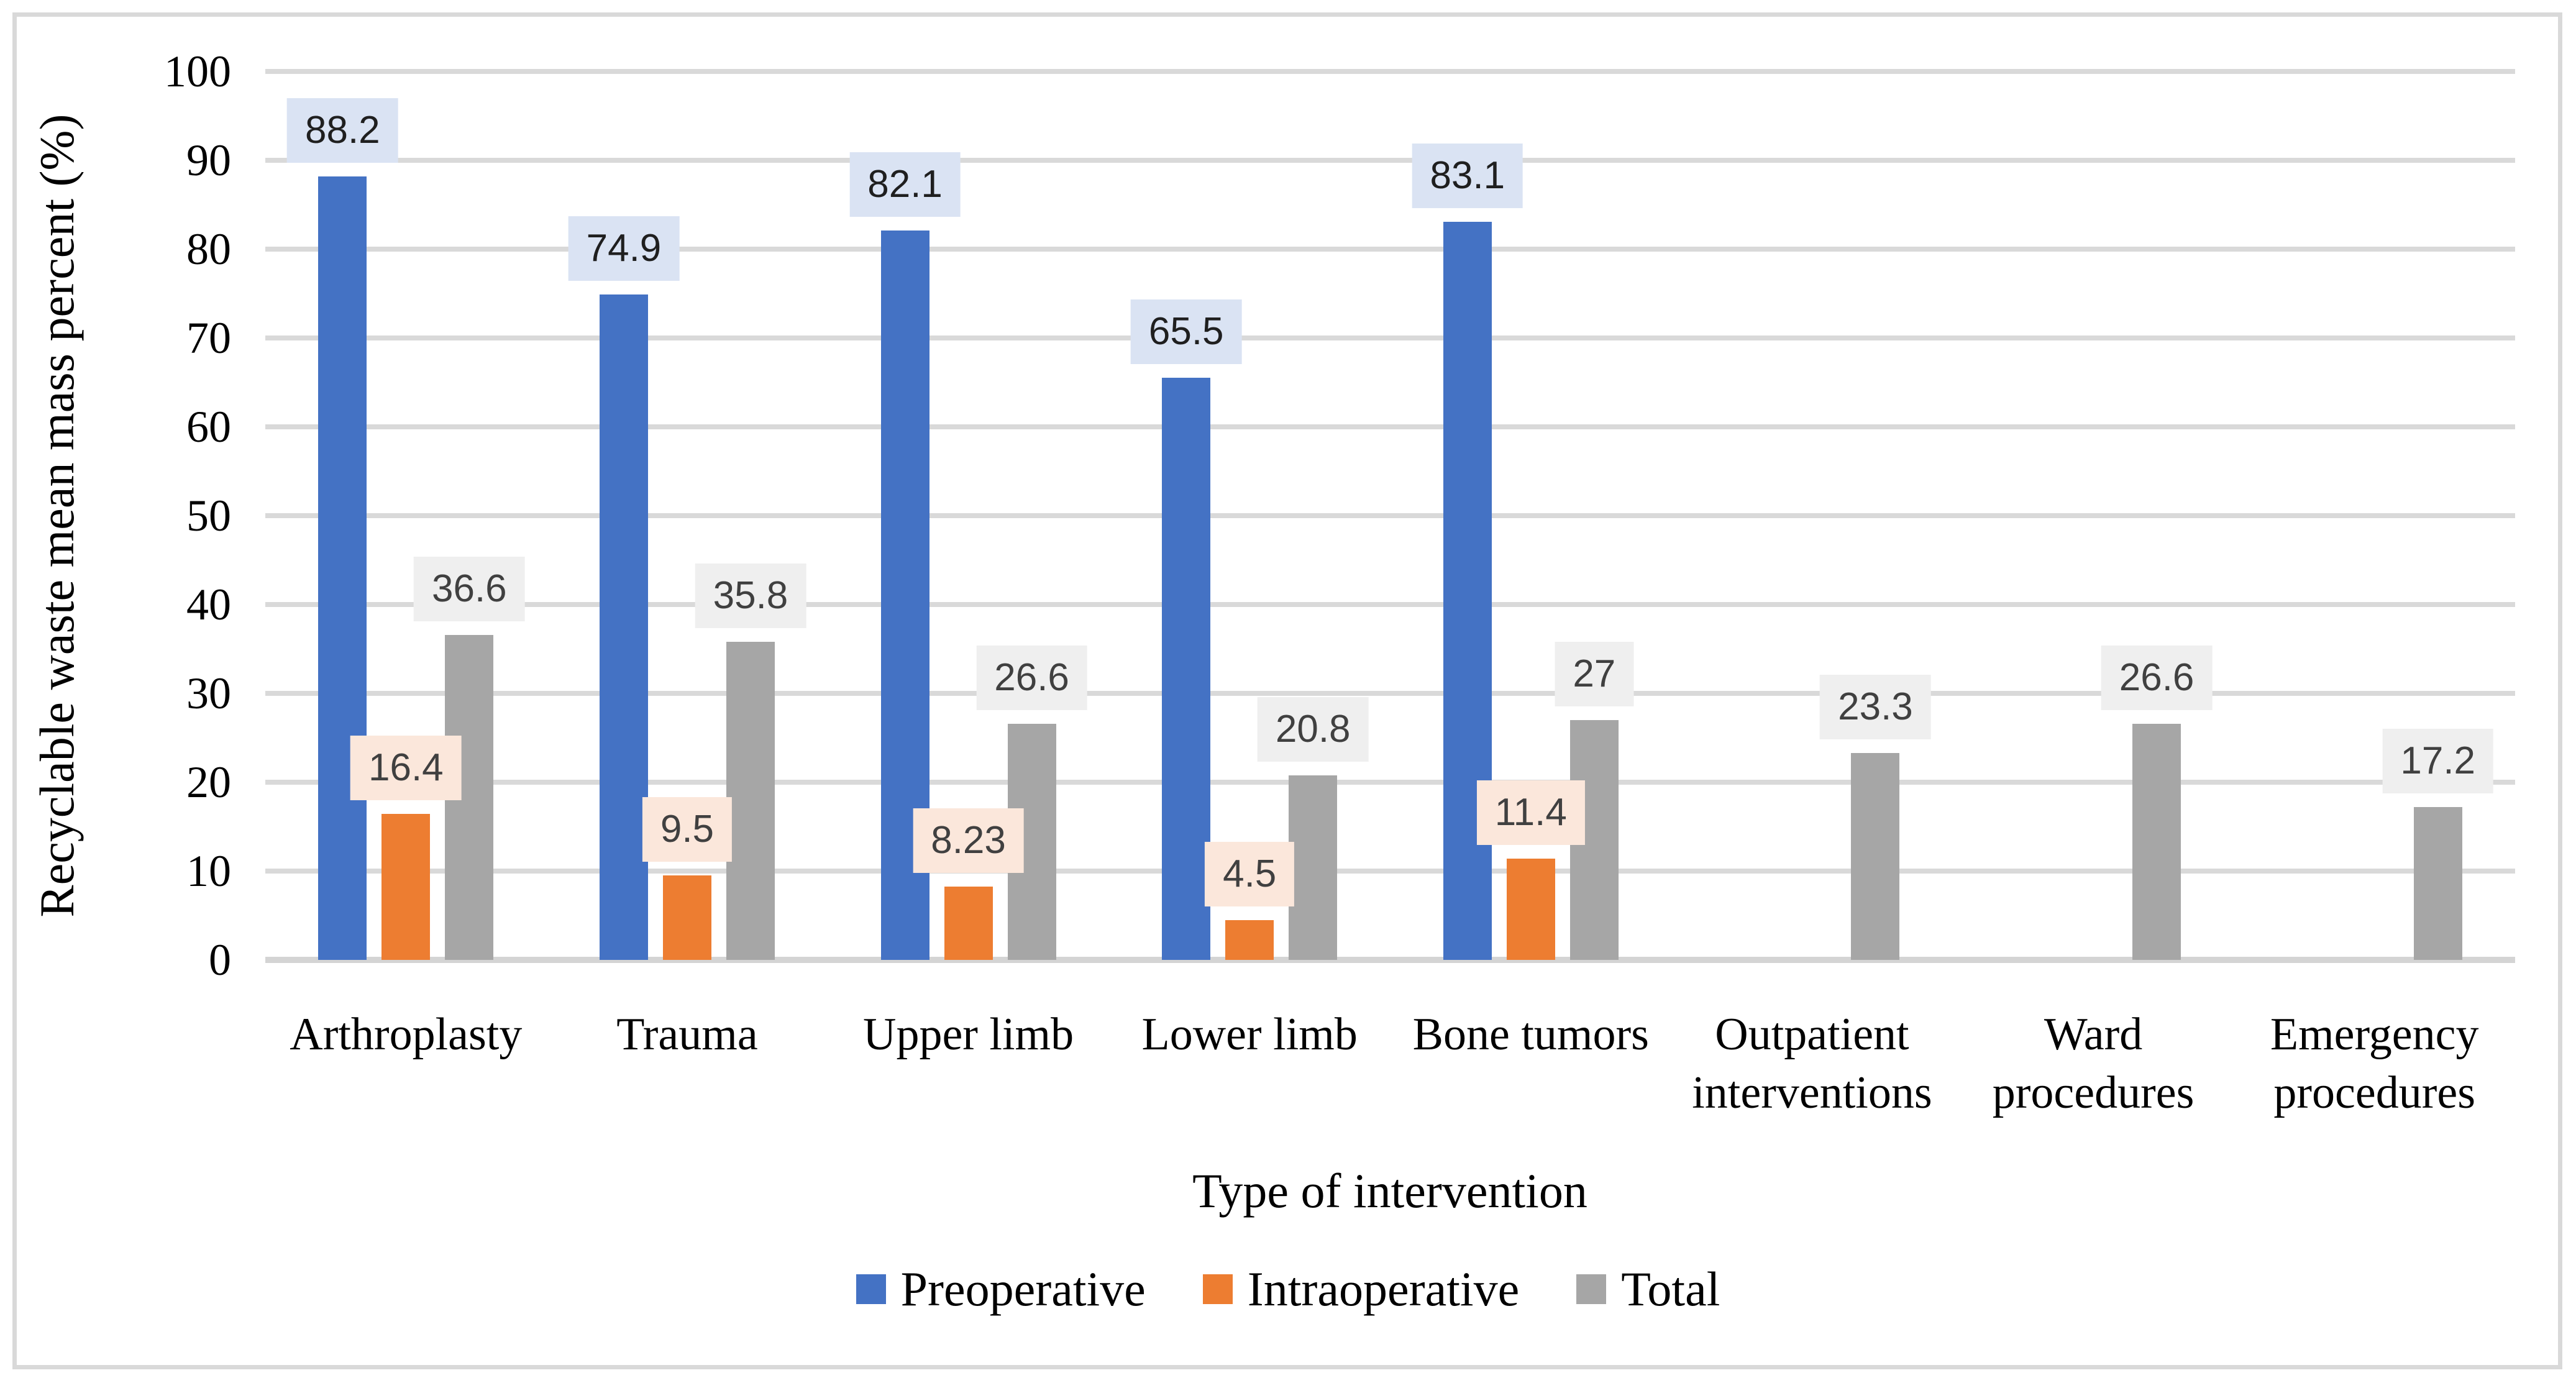 This screenshot has width=2576, height=1383. I want to click on legend-item-preoperative: Preoperative, so click(1001, 1289).